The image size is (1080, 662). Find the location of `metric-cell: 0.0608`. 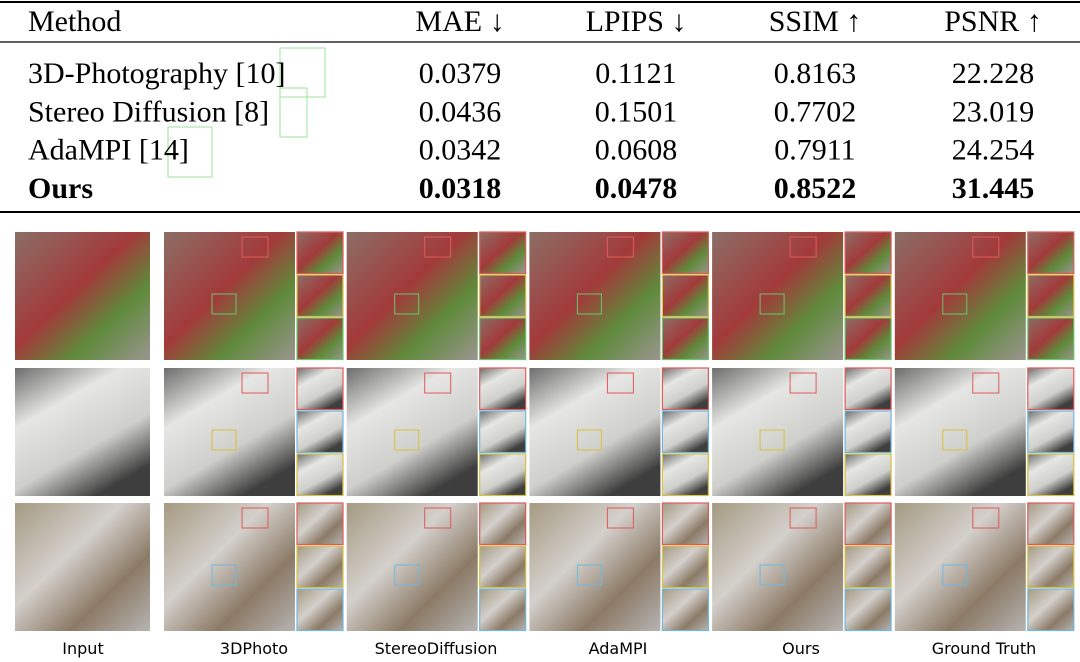

metric-cell: 0.0608 is located at coordinates (636, 150).